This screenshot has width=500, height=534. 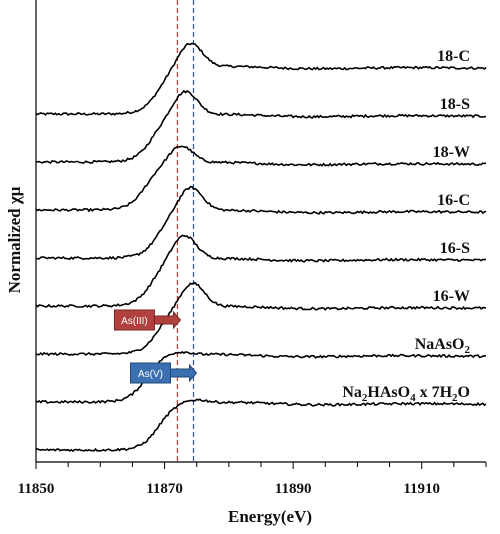 I want to click on y-axis-title: Normalized χμ, so click(x=14, y=239).